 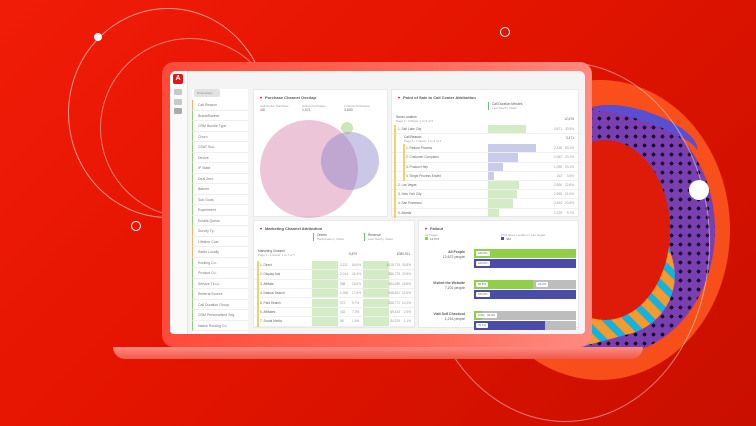 I want to click on legend-label: All Pages, so click(x=431, y=235).